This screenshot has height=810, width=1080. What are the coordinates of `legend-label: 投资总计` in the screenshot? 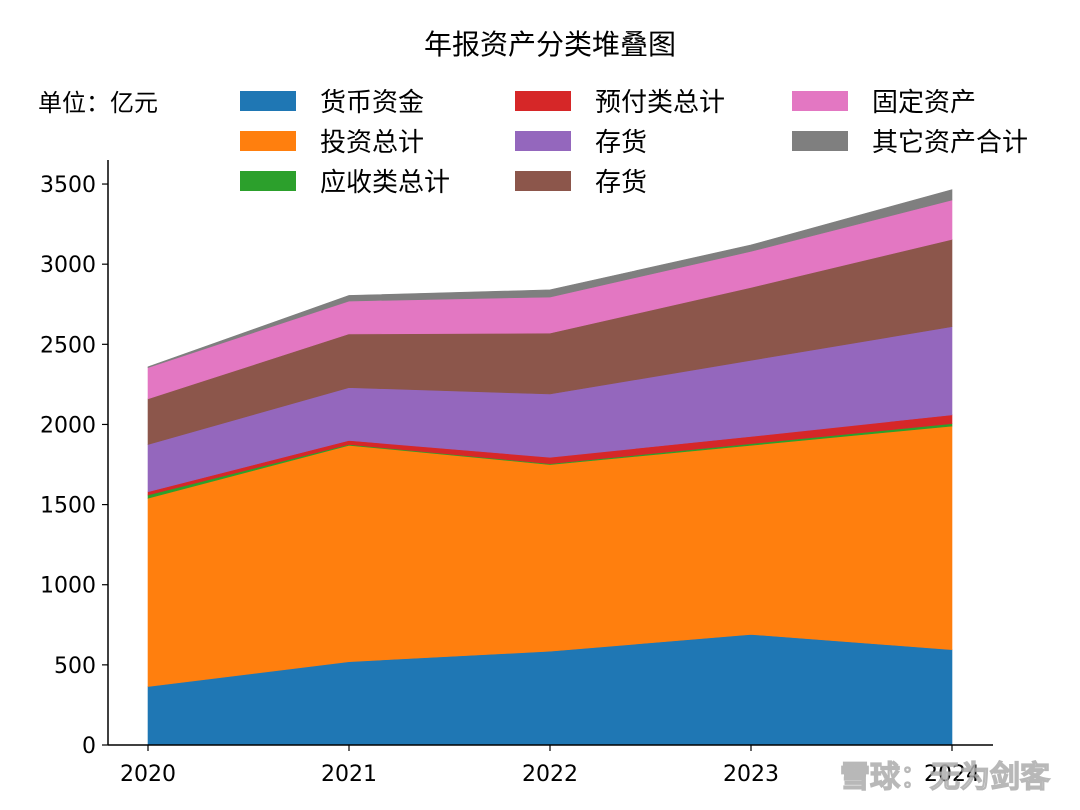 It's located at (372, 143).